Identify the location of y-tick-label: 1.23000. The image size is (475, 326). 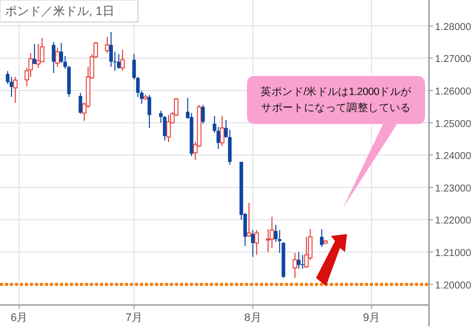
(453, 188).